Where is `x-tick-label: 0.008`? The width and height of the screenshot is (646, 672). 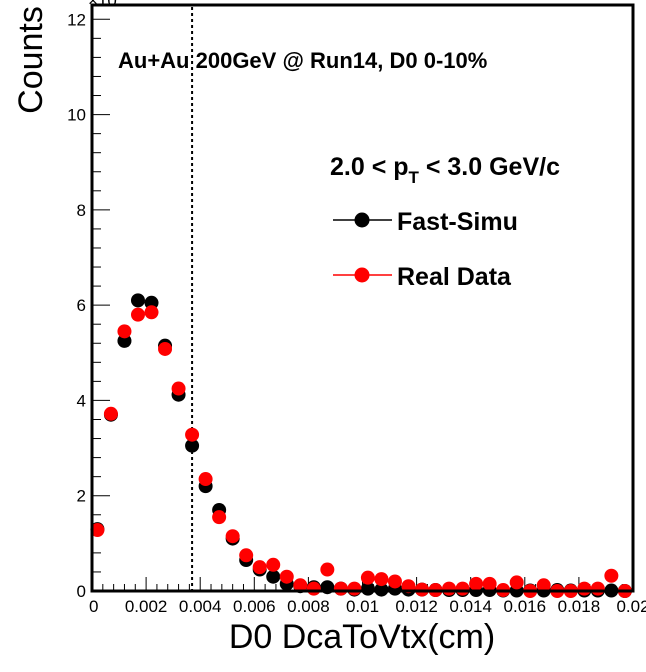 x-tick-label: 0.008 is located at coordinates (308, 606).